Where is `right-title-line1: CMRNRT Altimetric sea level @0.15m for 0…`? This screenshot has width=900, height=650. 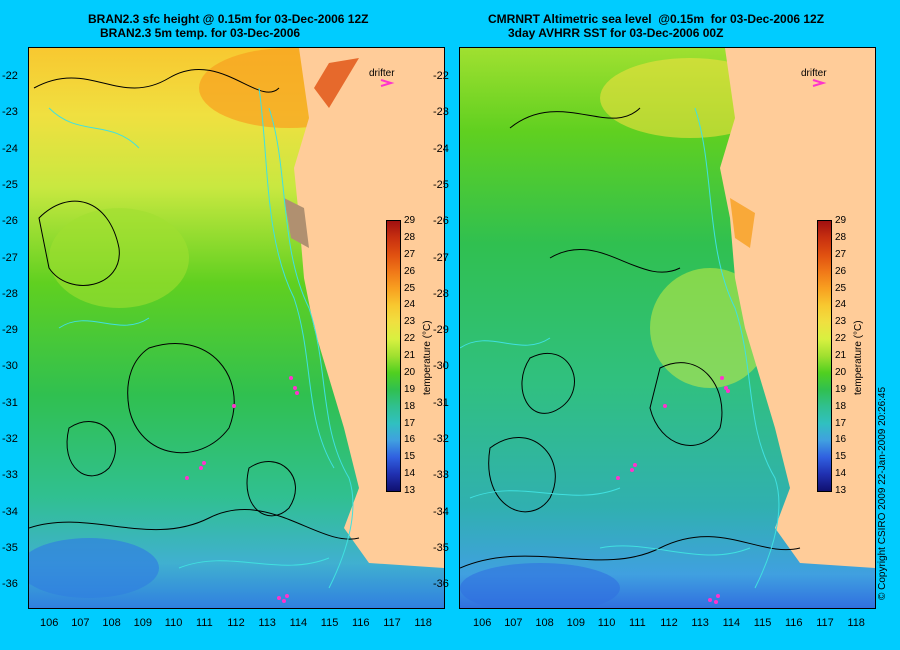 right-title-line1: CMRNRT Altimetric sea level @0.15m for 0… is located at coordinates (656, 19).